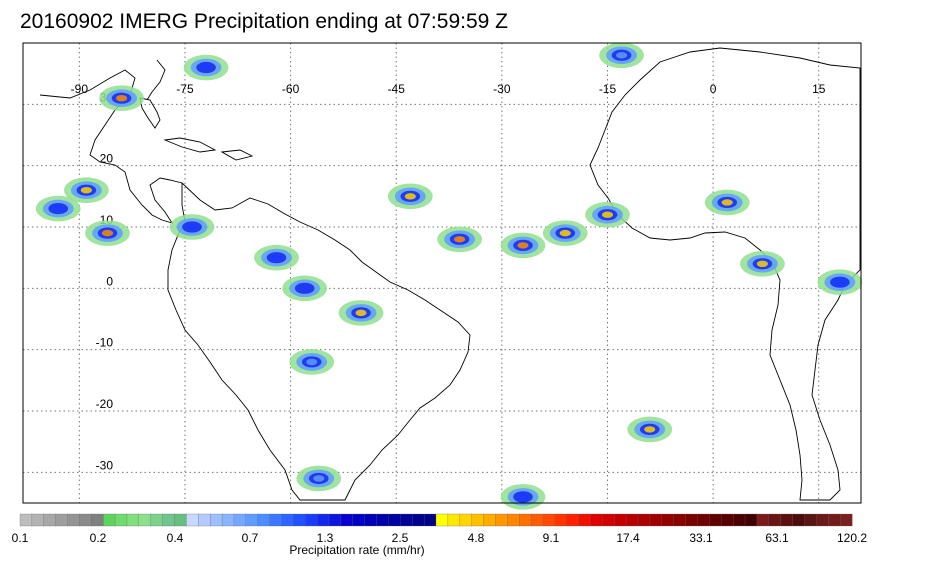 This screenshot has height=571, width=944. Describe the element at coordinates (105, 343) in the screenshot. I see `lat-tick-label: -10` at that location.